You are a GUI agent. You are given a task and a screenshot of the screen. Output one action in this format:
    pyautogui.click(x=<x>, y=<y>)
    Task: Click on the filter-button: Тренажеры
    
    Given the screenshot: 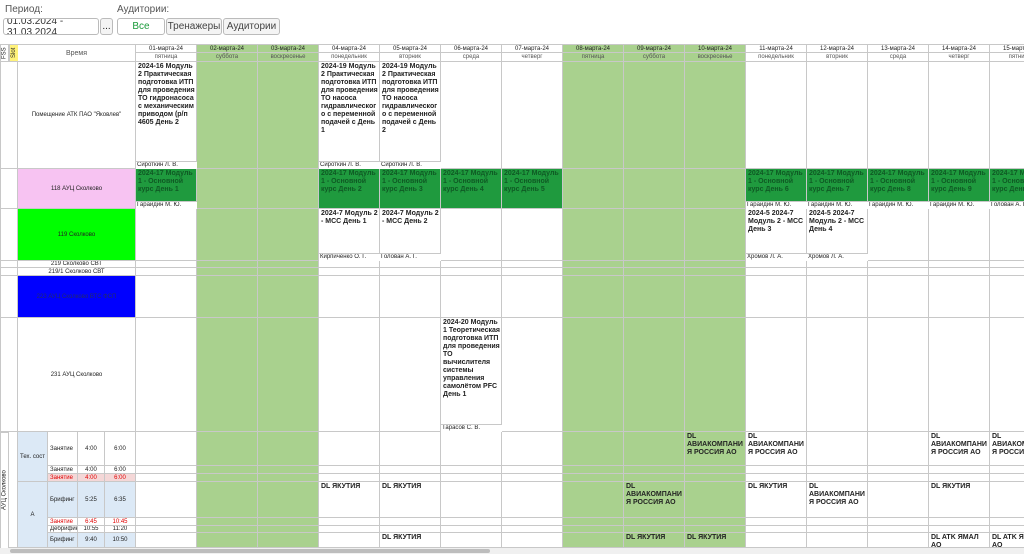 What is the action you would take?
    pyautogui.click(x=194, y=26)
    